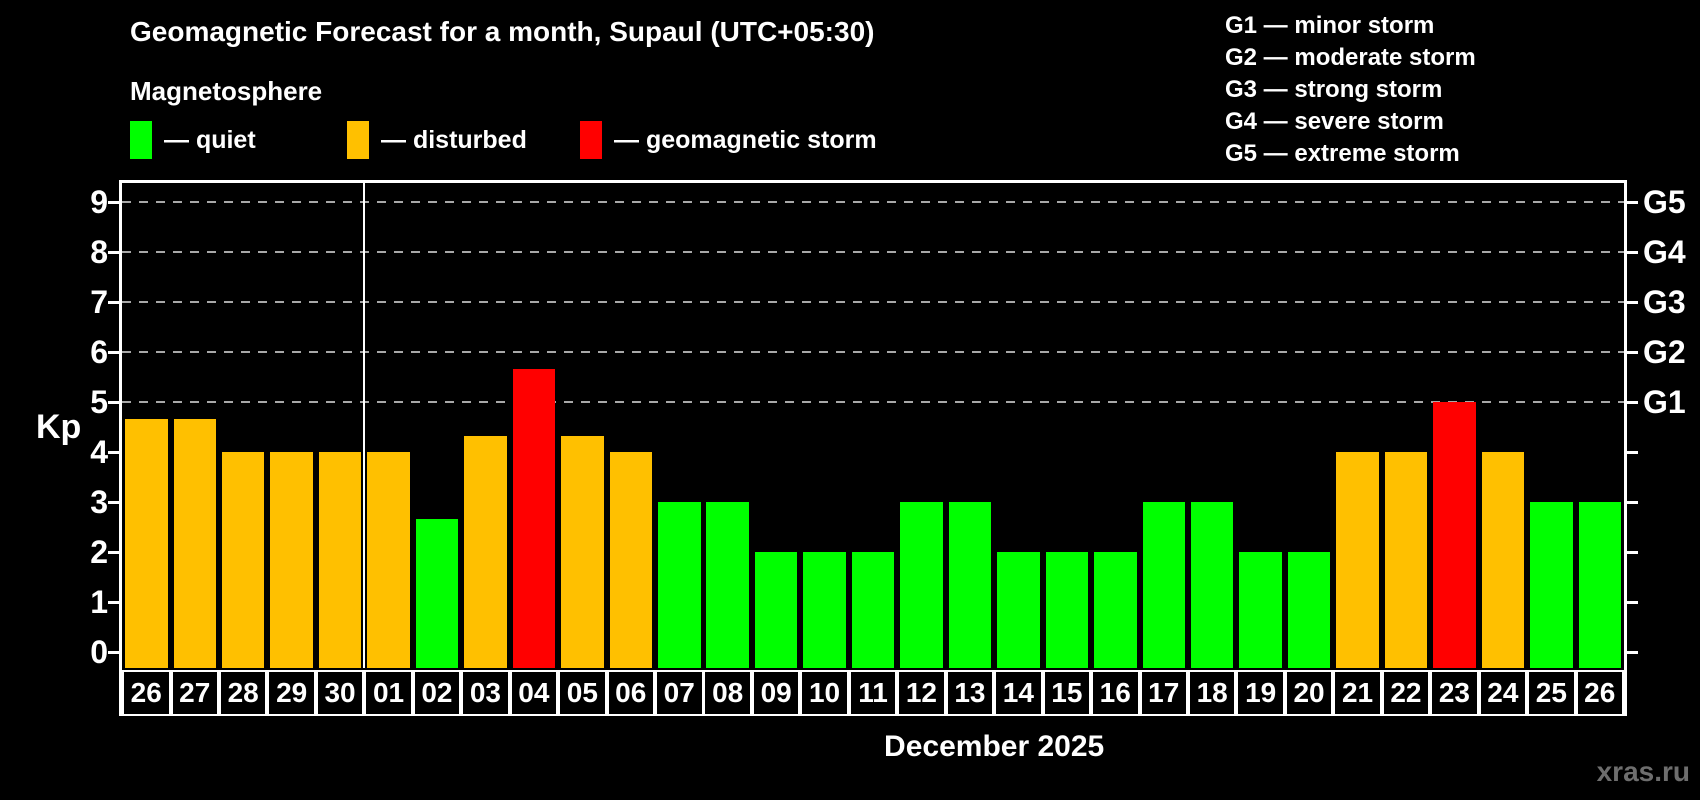  I want to click on date-label: 02, so click(437, 693).